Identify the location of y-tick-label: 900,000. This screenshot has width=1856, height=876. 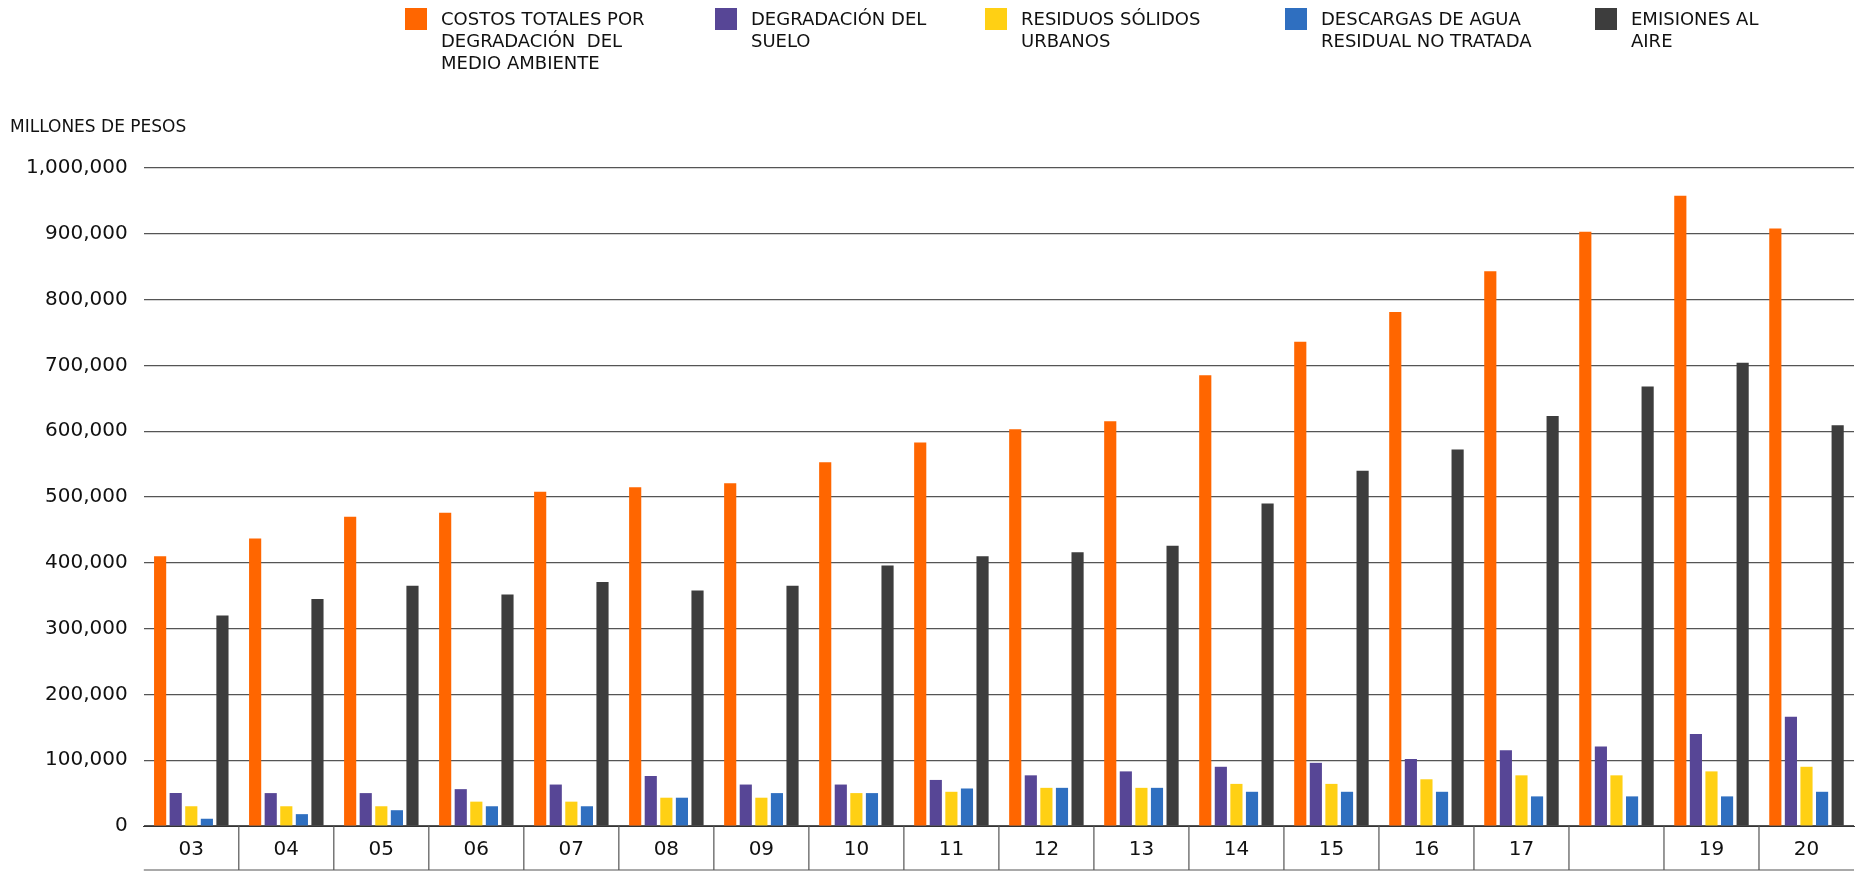
(86, 232).